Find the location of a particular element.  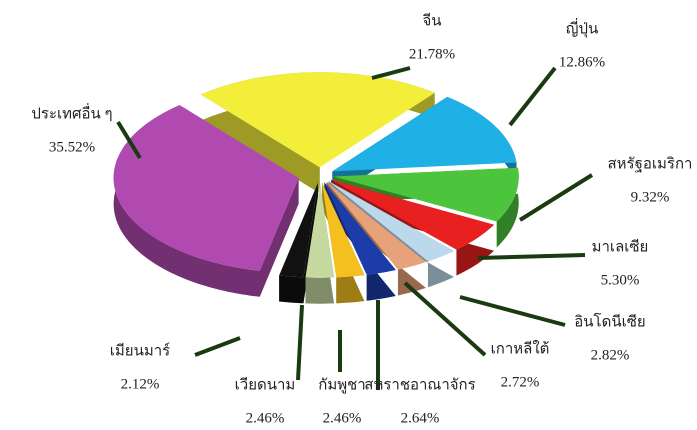

slice-label: กัมพูชา is located at coordinates (341, 385).